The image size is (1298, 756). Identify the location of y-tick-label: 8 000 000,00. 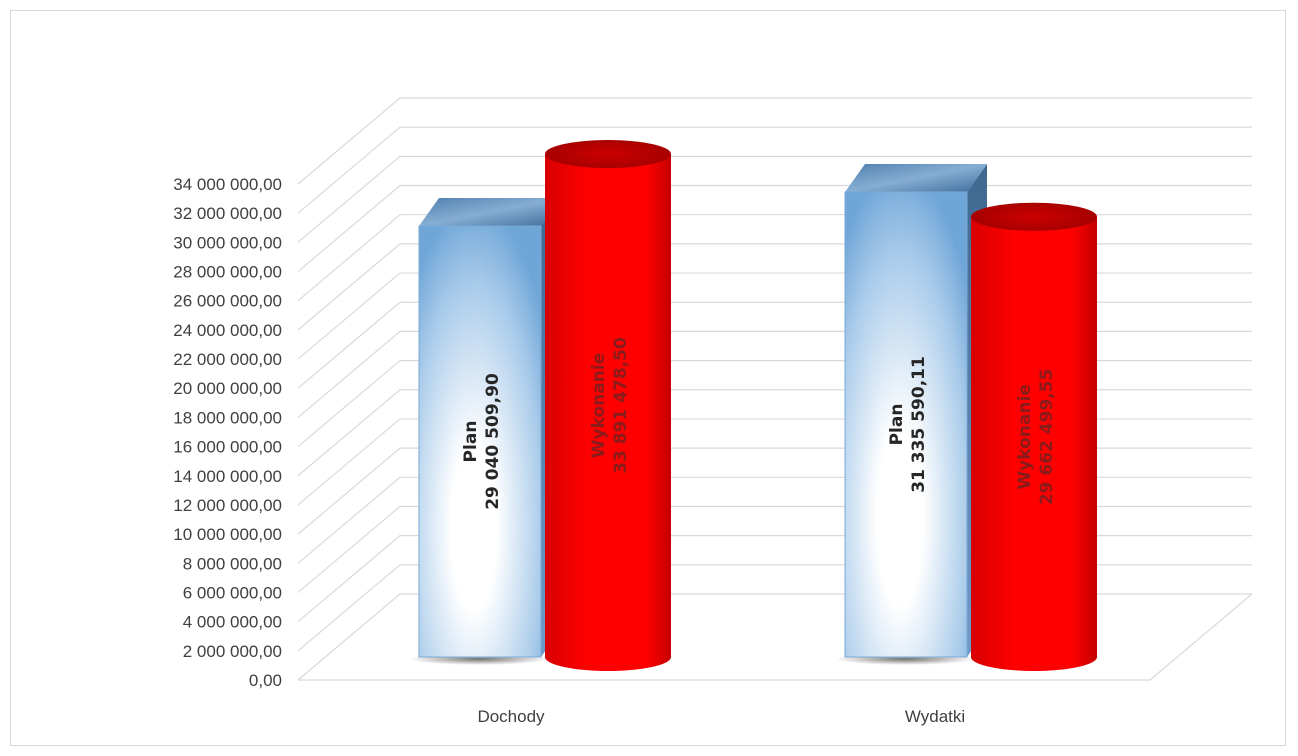
(232, 563).